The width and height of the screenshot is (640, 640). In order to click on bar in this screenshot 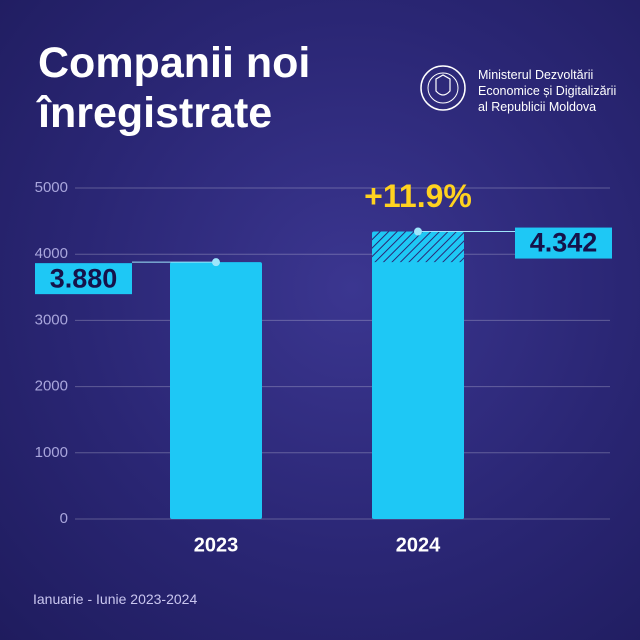, I will do `click(216, 390)`.